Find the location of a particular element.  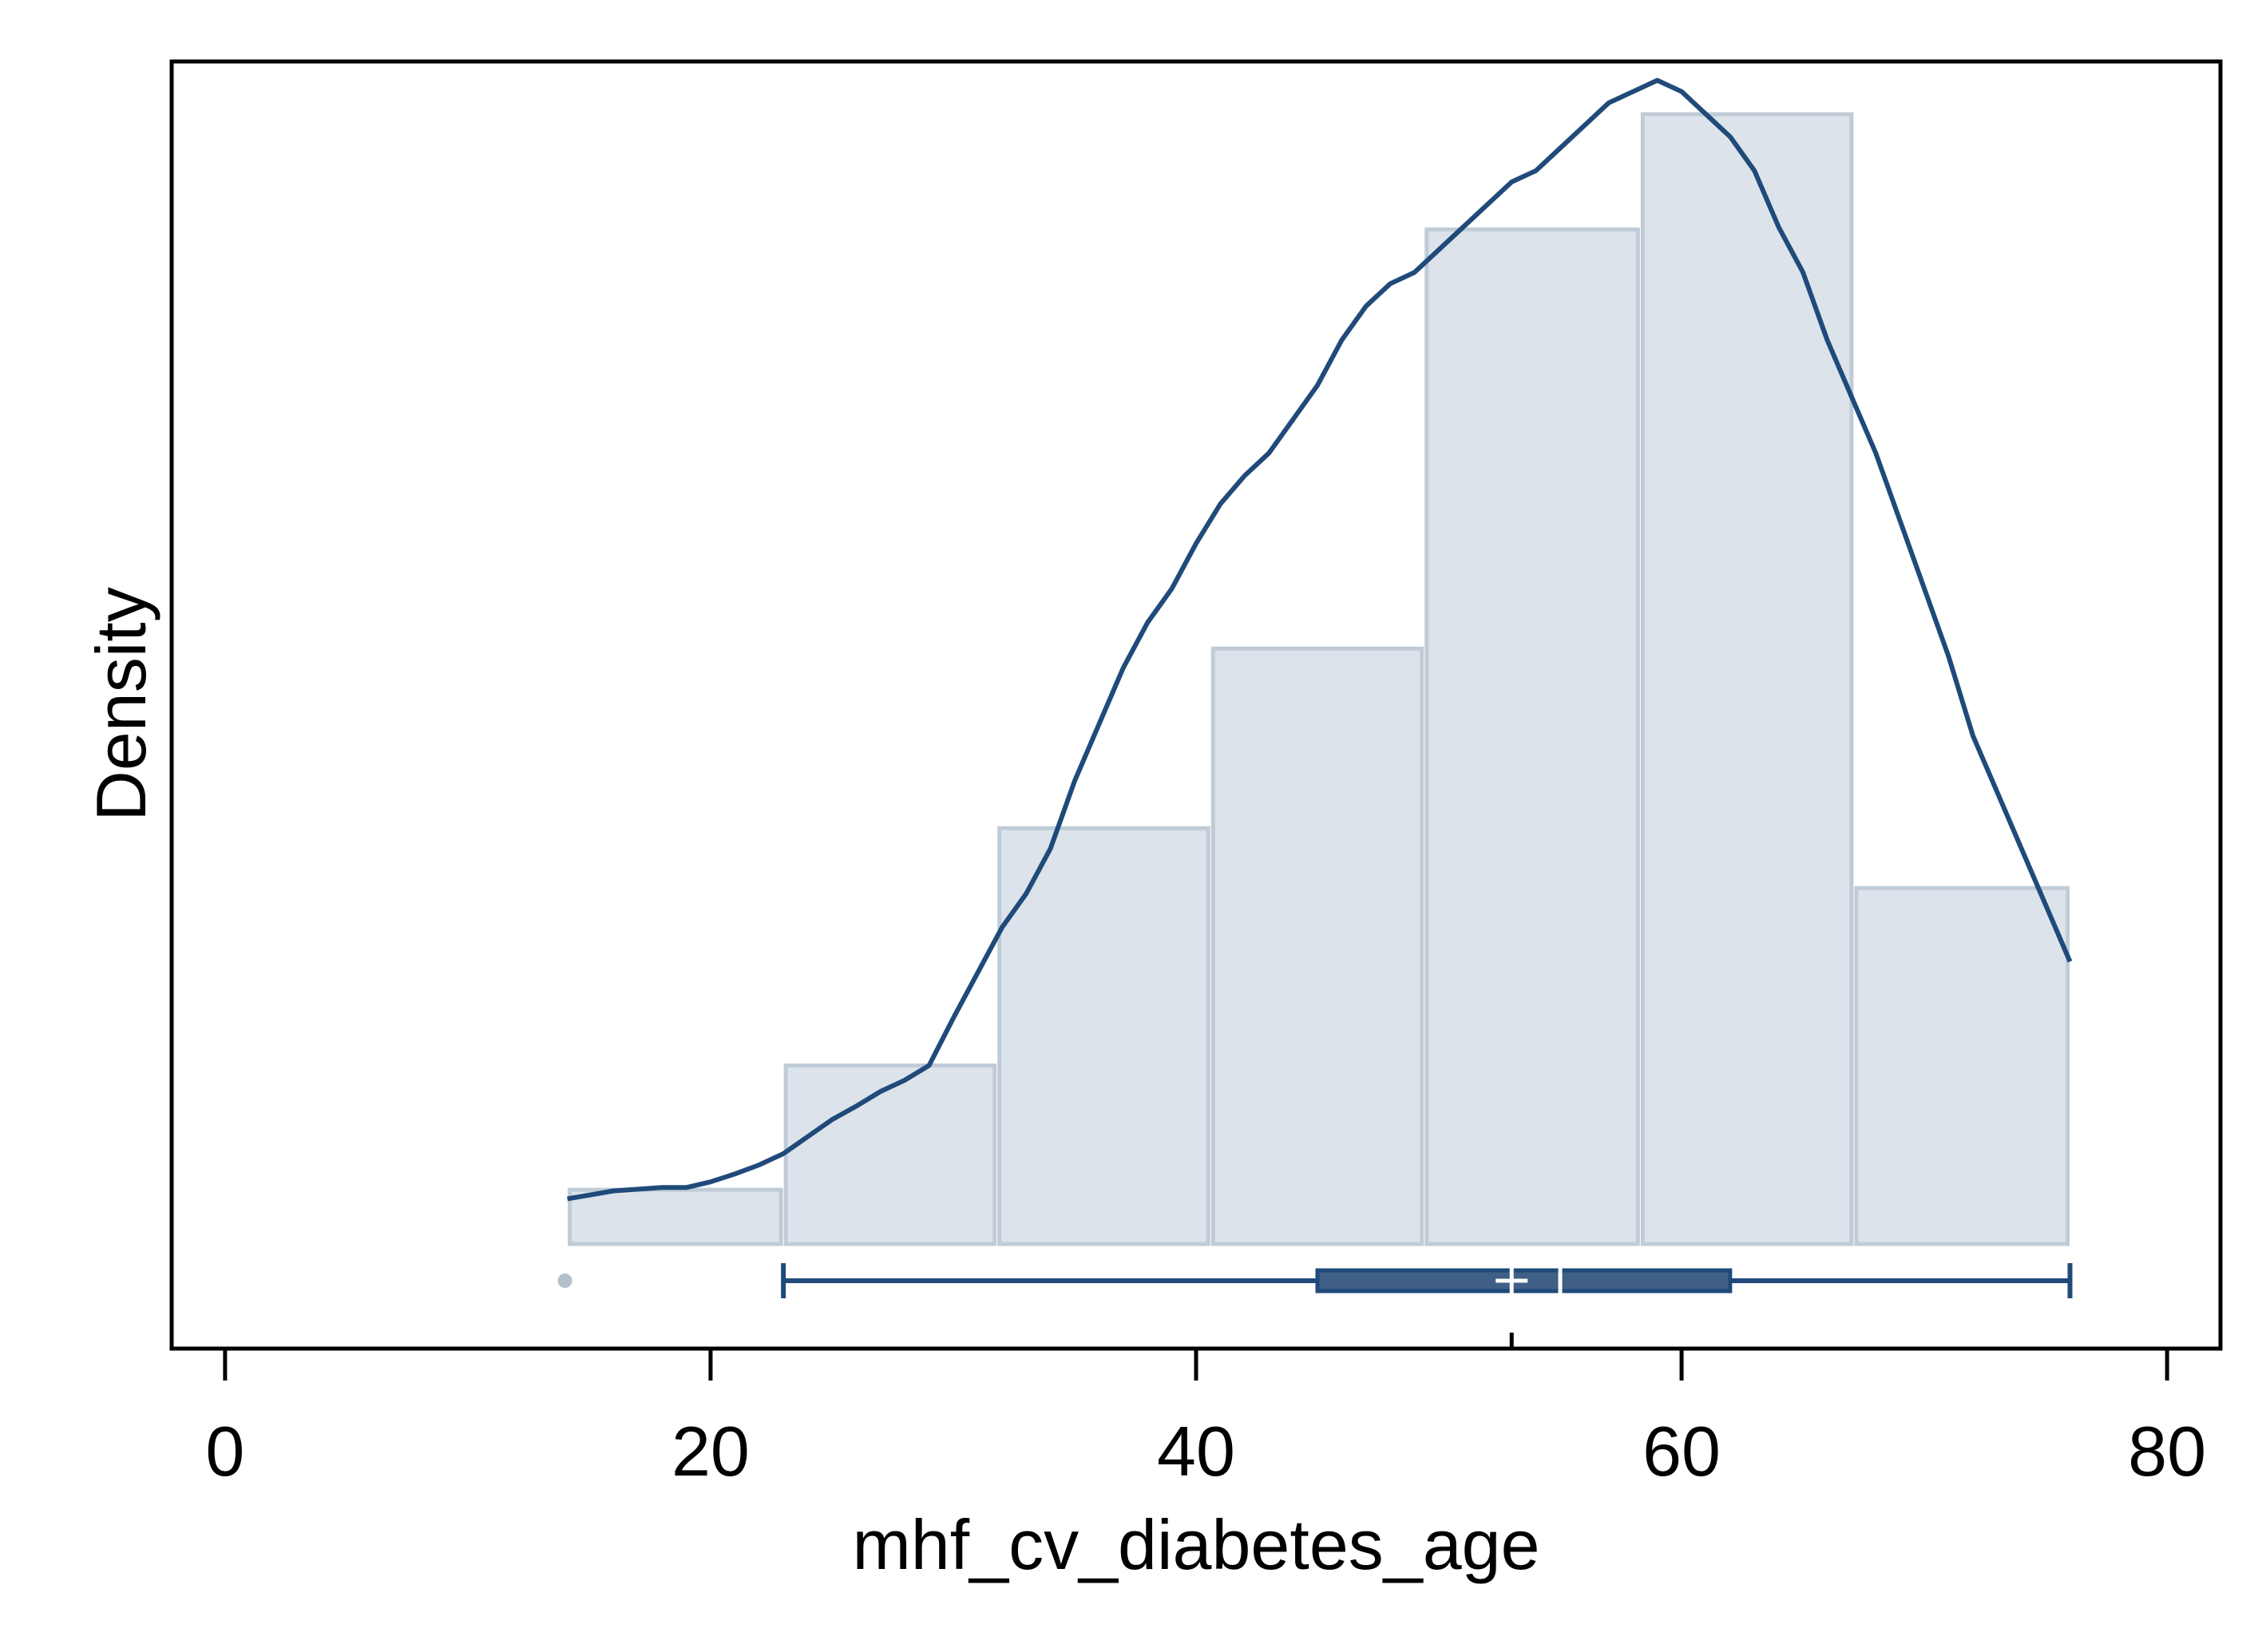

x-axis-ticks: 0 20 40 60 80 is located at coordinates (1205, 1420).